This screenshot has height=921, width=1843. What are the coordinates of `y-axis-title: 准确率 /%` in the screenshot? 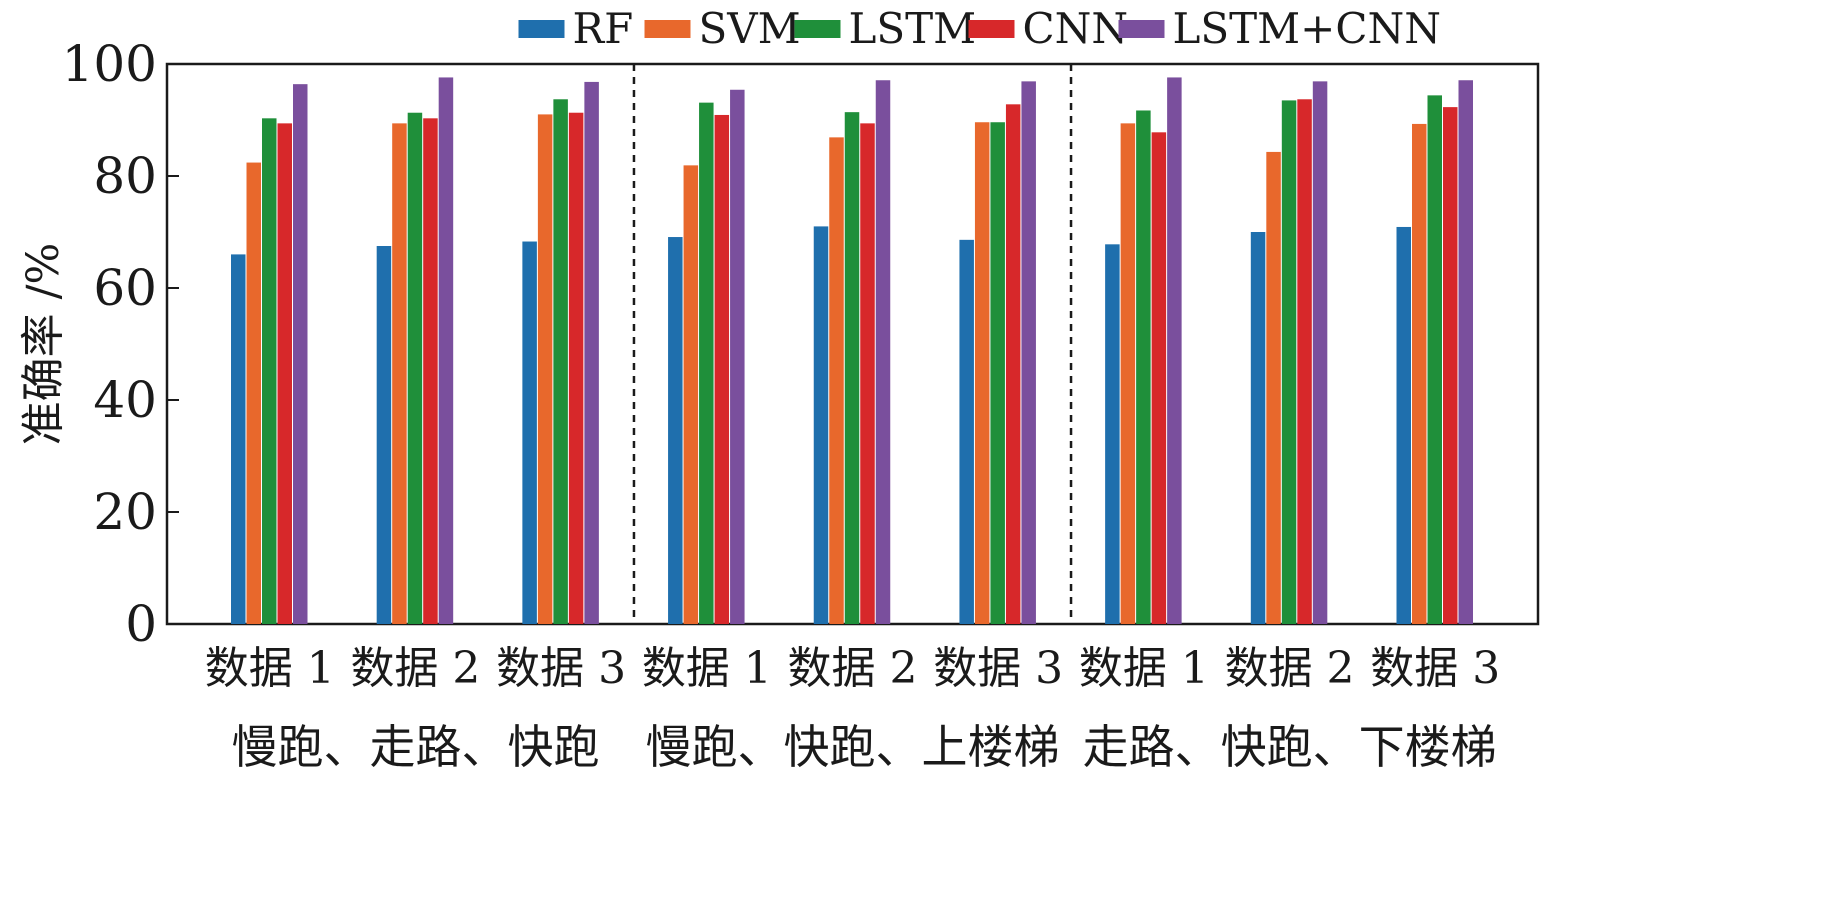 It's located at (43, 344).